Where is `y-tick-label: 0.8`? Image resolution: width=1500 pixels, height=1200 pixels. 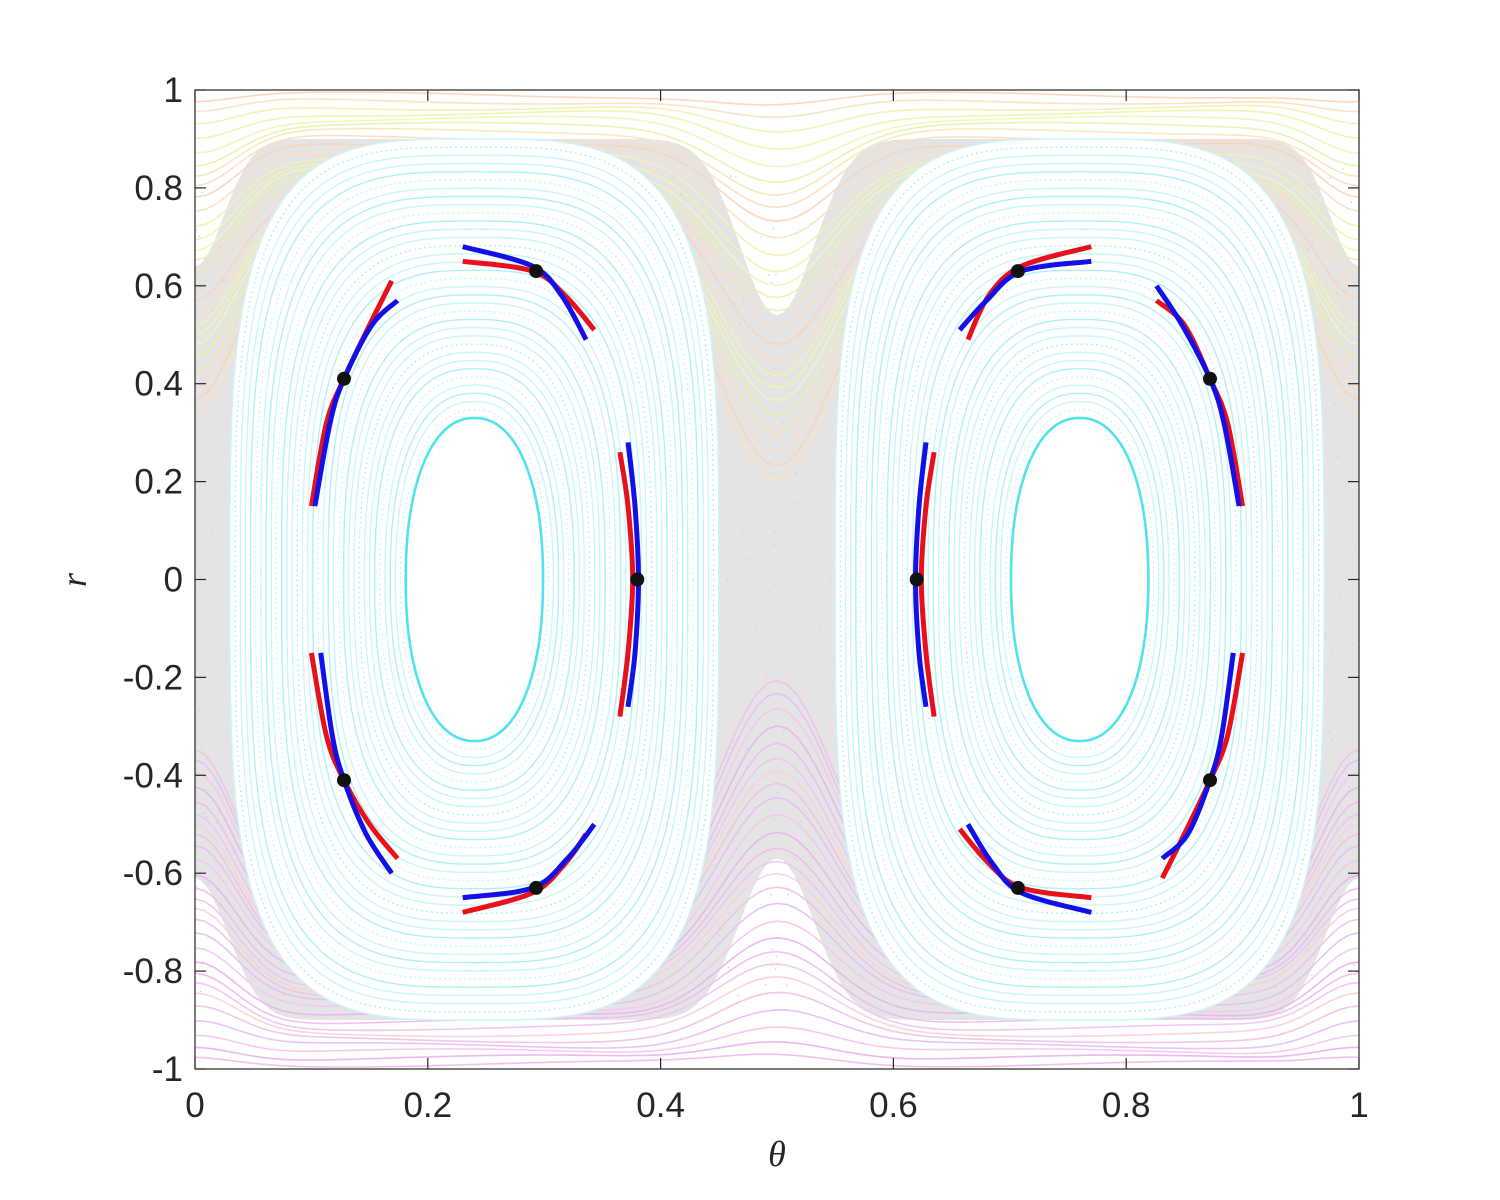
y-tick-label: 0.8 is located at coordinates (158, 188).